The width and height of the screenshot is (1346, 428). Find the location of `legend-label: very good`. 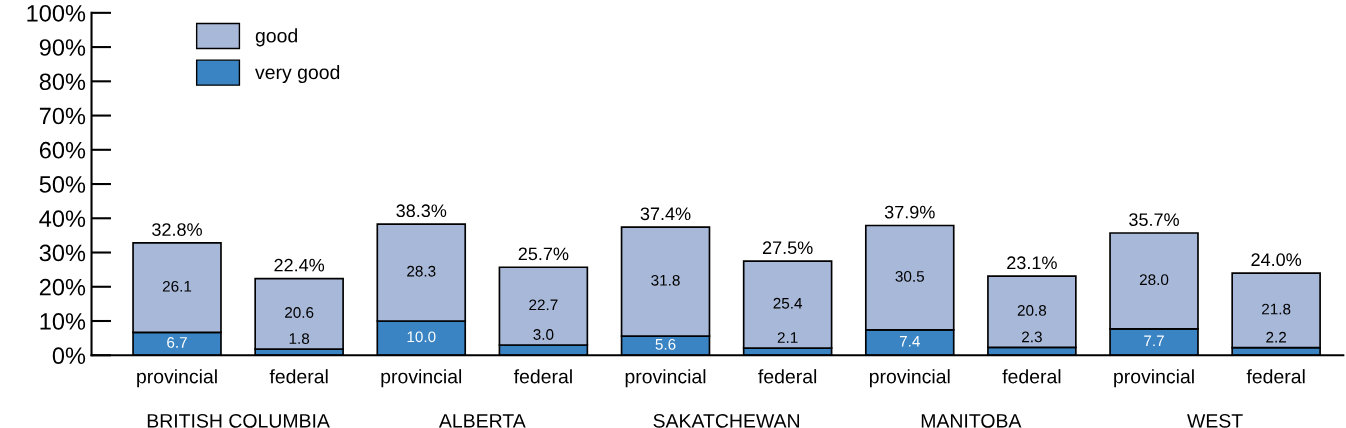

legend-label: very good is located at coordinates (297, 74).